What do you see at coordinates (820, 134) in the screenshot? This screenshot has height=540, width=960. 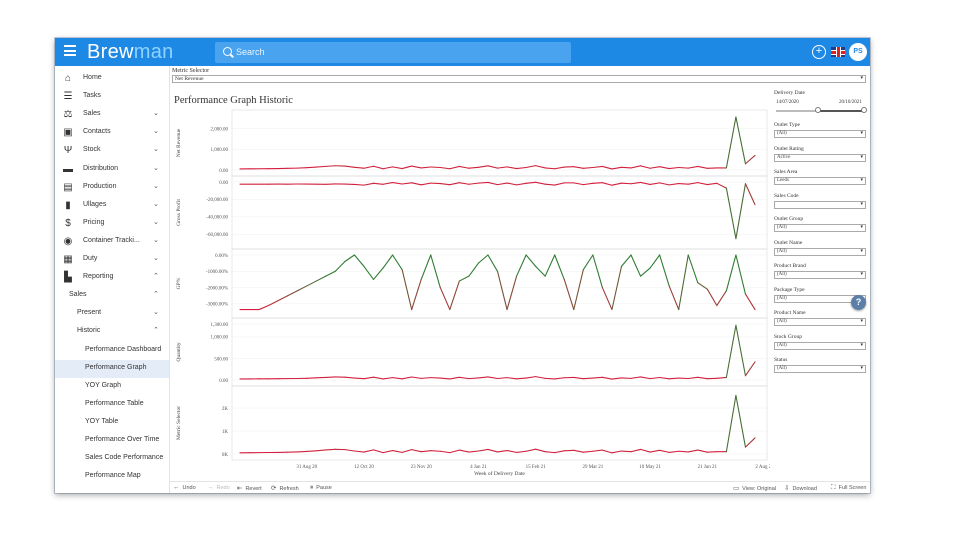 I see `filter-dropdown-outlet-type: (All) ▾` at bounding box center [820, 134].